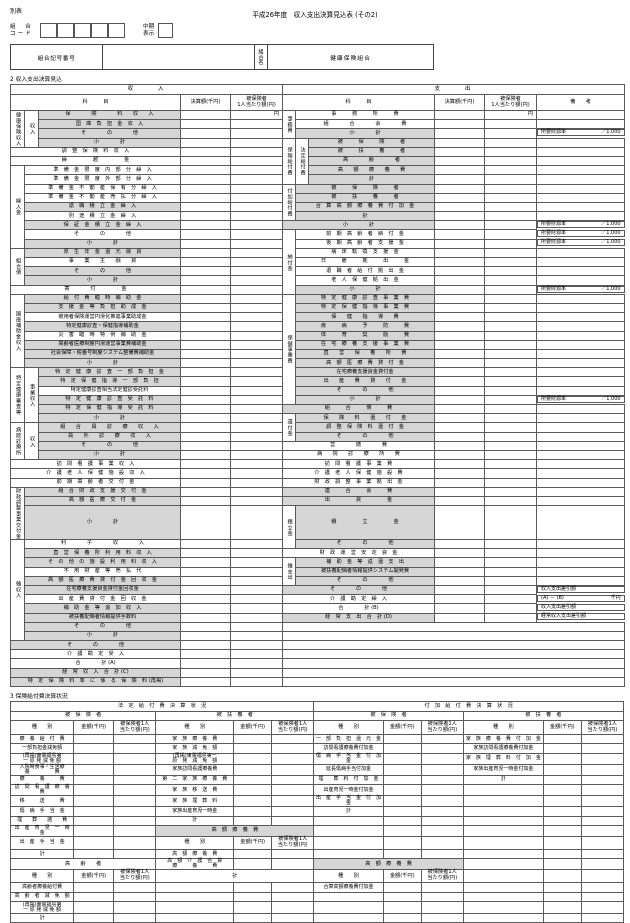 Image resolution: width=630 pixels, height=923 pixels. What do you see at coordinates (135, 918) in the screenshot?
I see `kourei-per` at bounding box center [135, 918].